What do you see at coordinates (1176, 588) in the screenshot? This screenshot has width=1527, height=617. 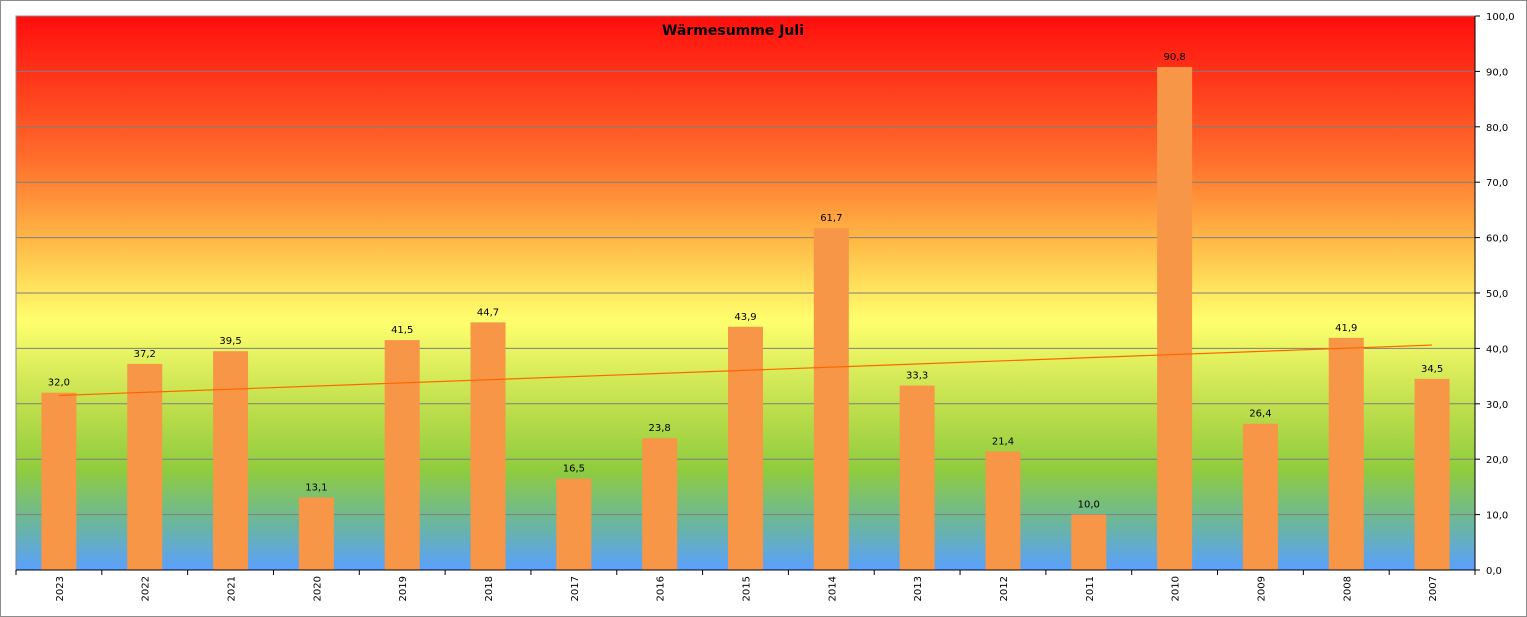 I see `x-tick-label: 2010` at bounding box center [1176, 588].